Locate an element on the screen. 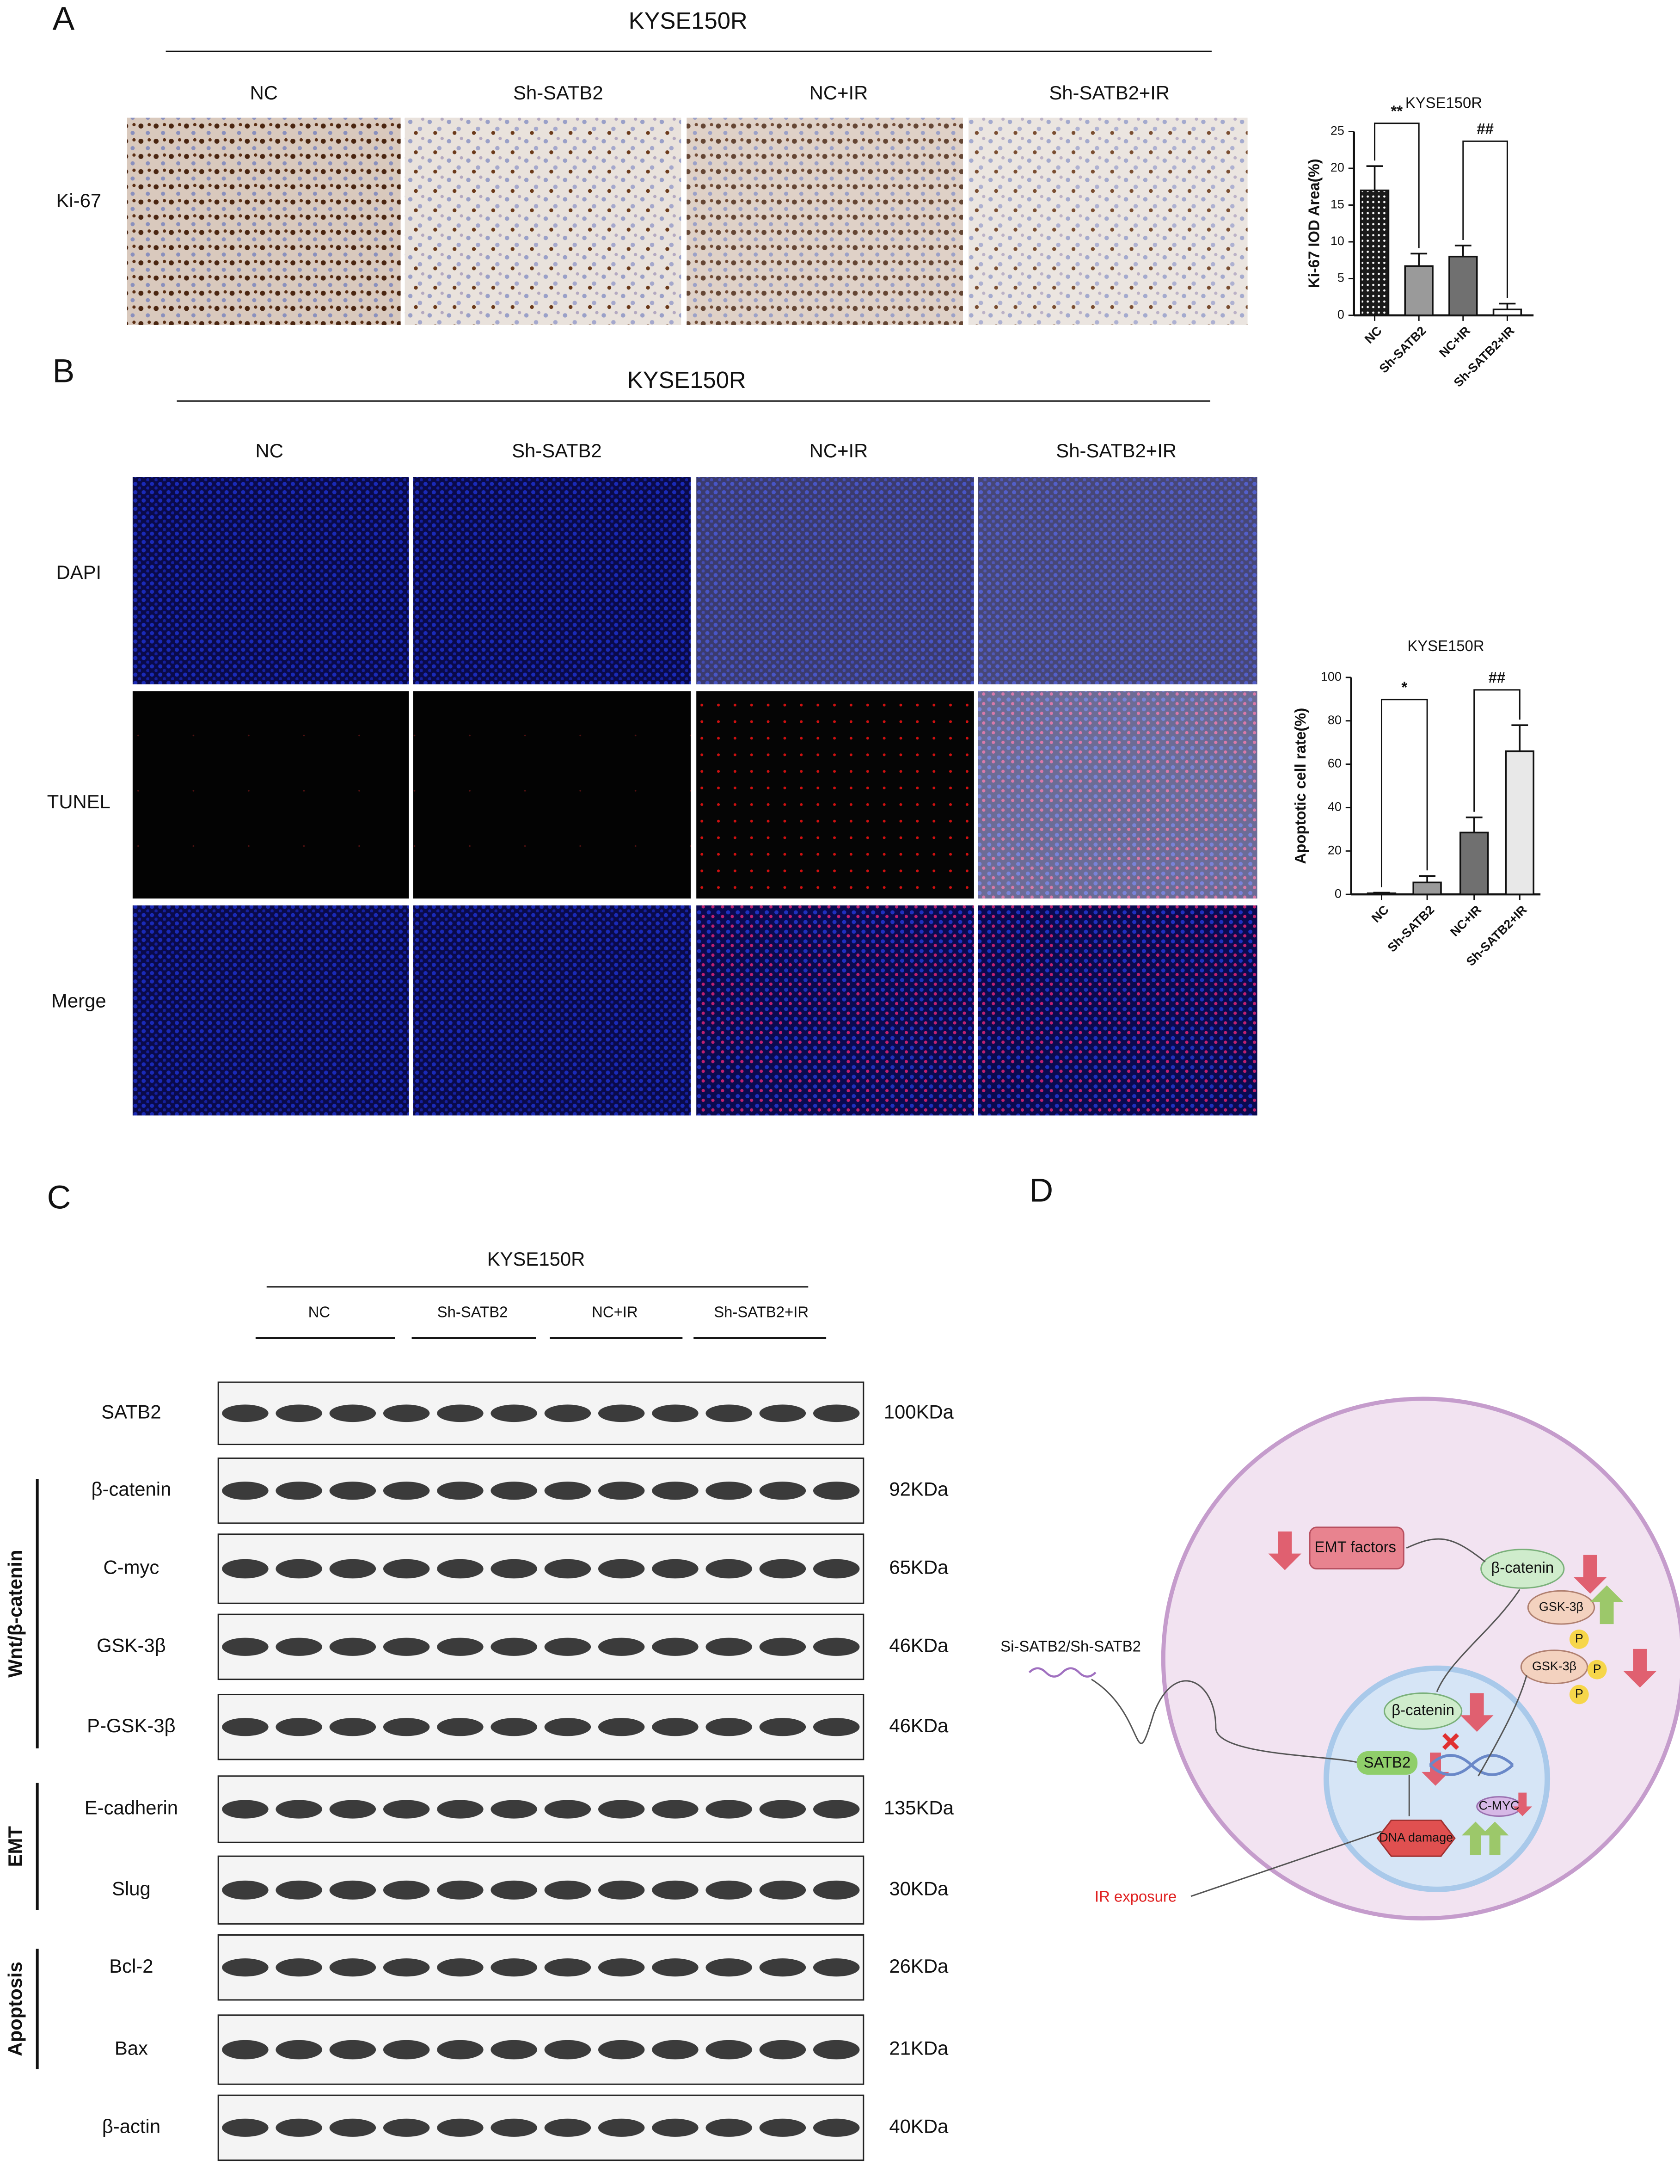  panel-label: B is located at coordinates (64, 370).